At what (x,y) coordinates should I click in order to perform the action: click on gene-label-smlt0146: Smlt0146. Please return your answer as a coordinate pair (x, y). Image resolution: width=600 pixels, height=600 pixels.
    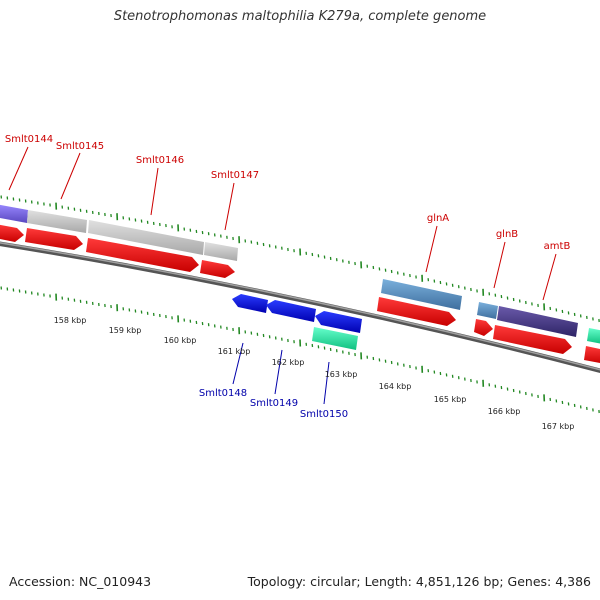
    Looking at the image, I should click on (160, 160).